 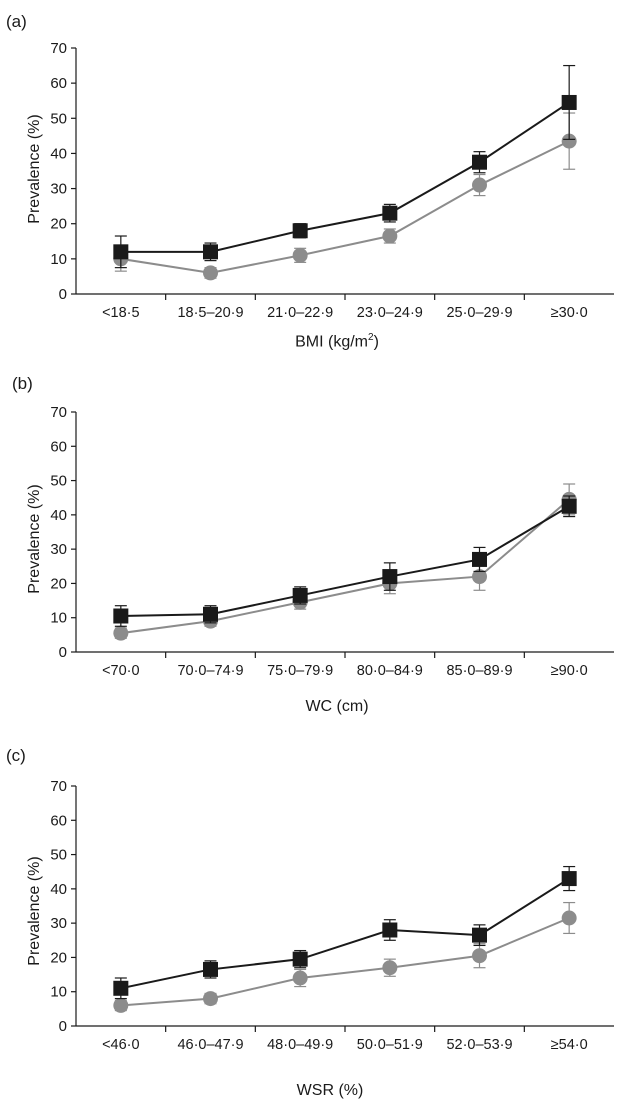 I want to click on x-tick-label: 48·0–49·9, so click(x=300, y=1045).